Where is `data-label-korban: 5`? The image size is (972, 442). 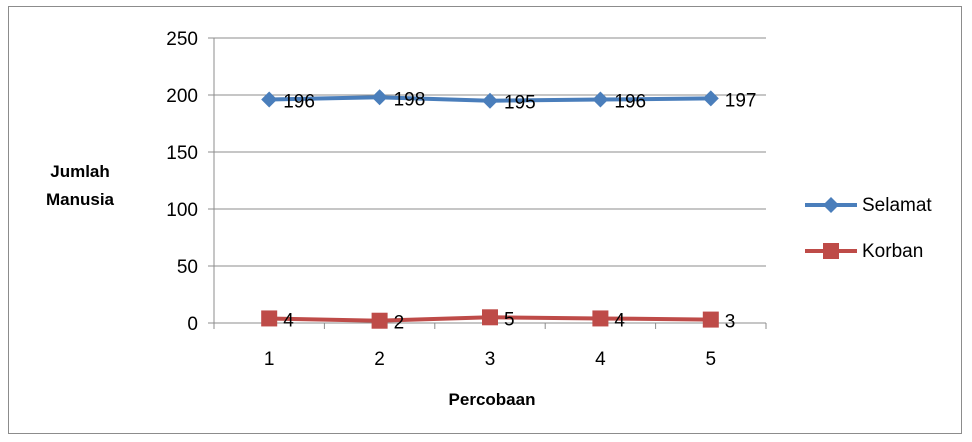
data-label-korban: 5 is located at coordinates (509, 319).